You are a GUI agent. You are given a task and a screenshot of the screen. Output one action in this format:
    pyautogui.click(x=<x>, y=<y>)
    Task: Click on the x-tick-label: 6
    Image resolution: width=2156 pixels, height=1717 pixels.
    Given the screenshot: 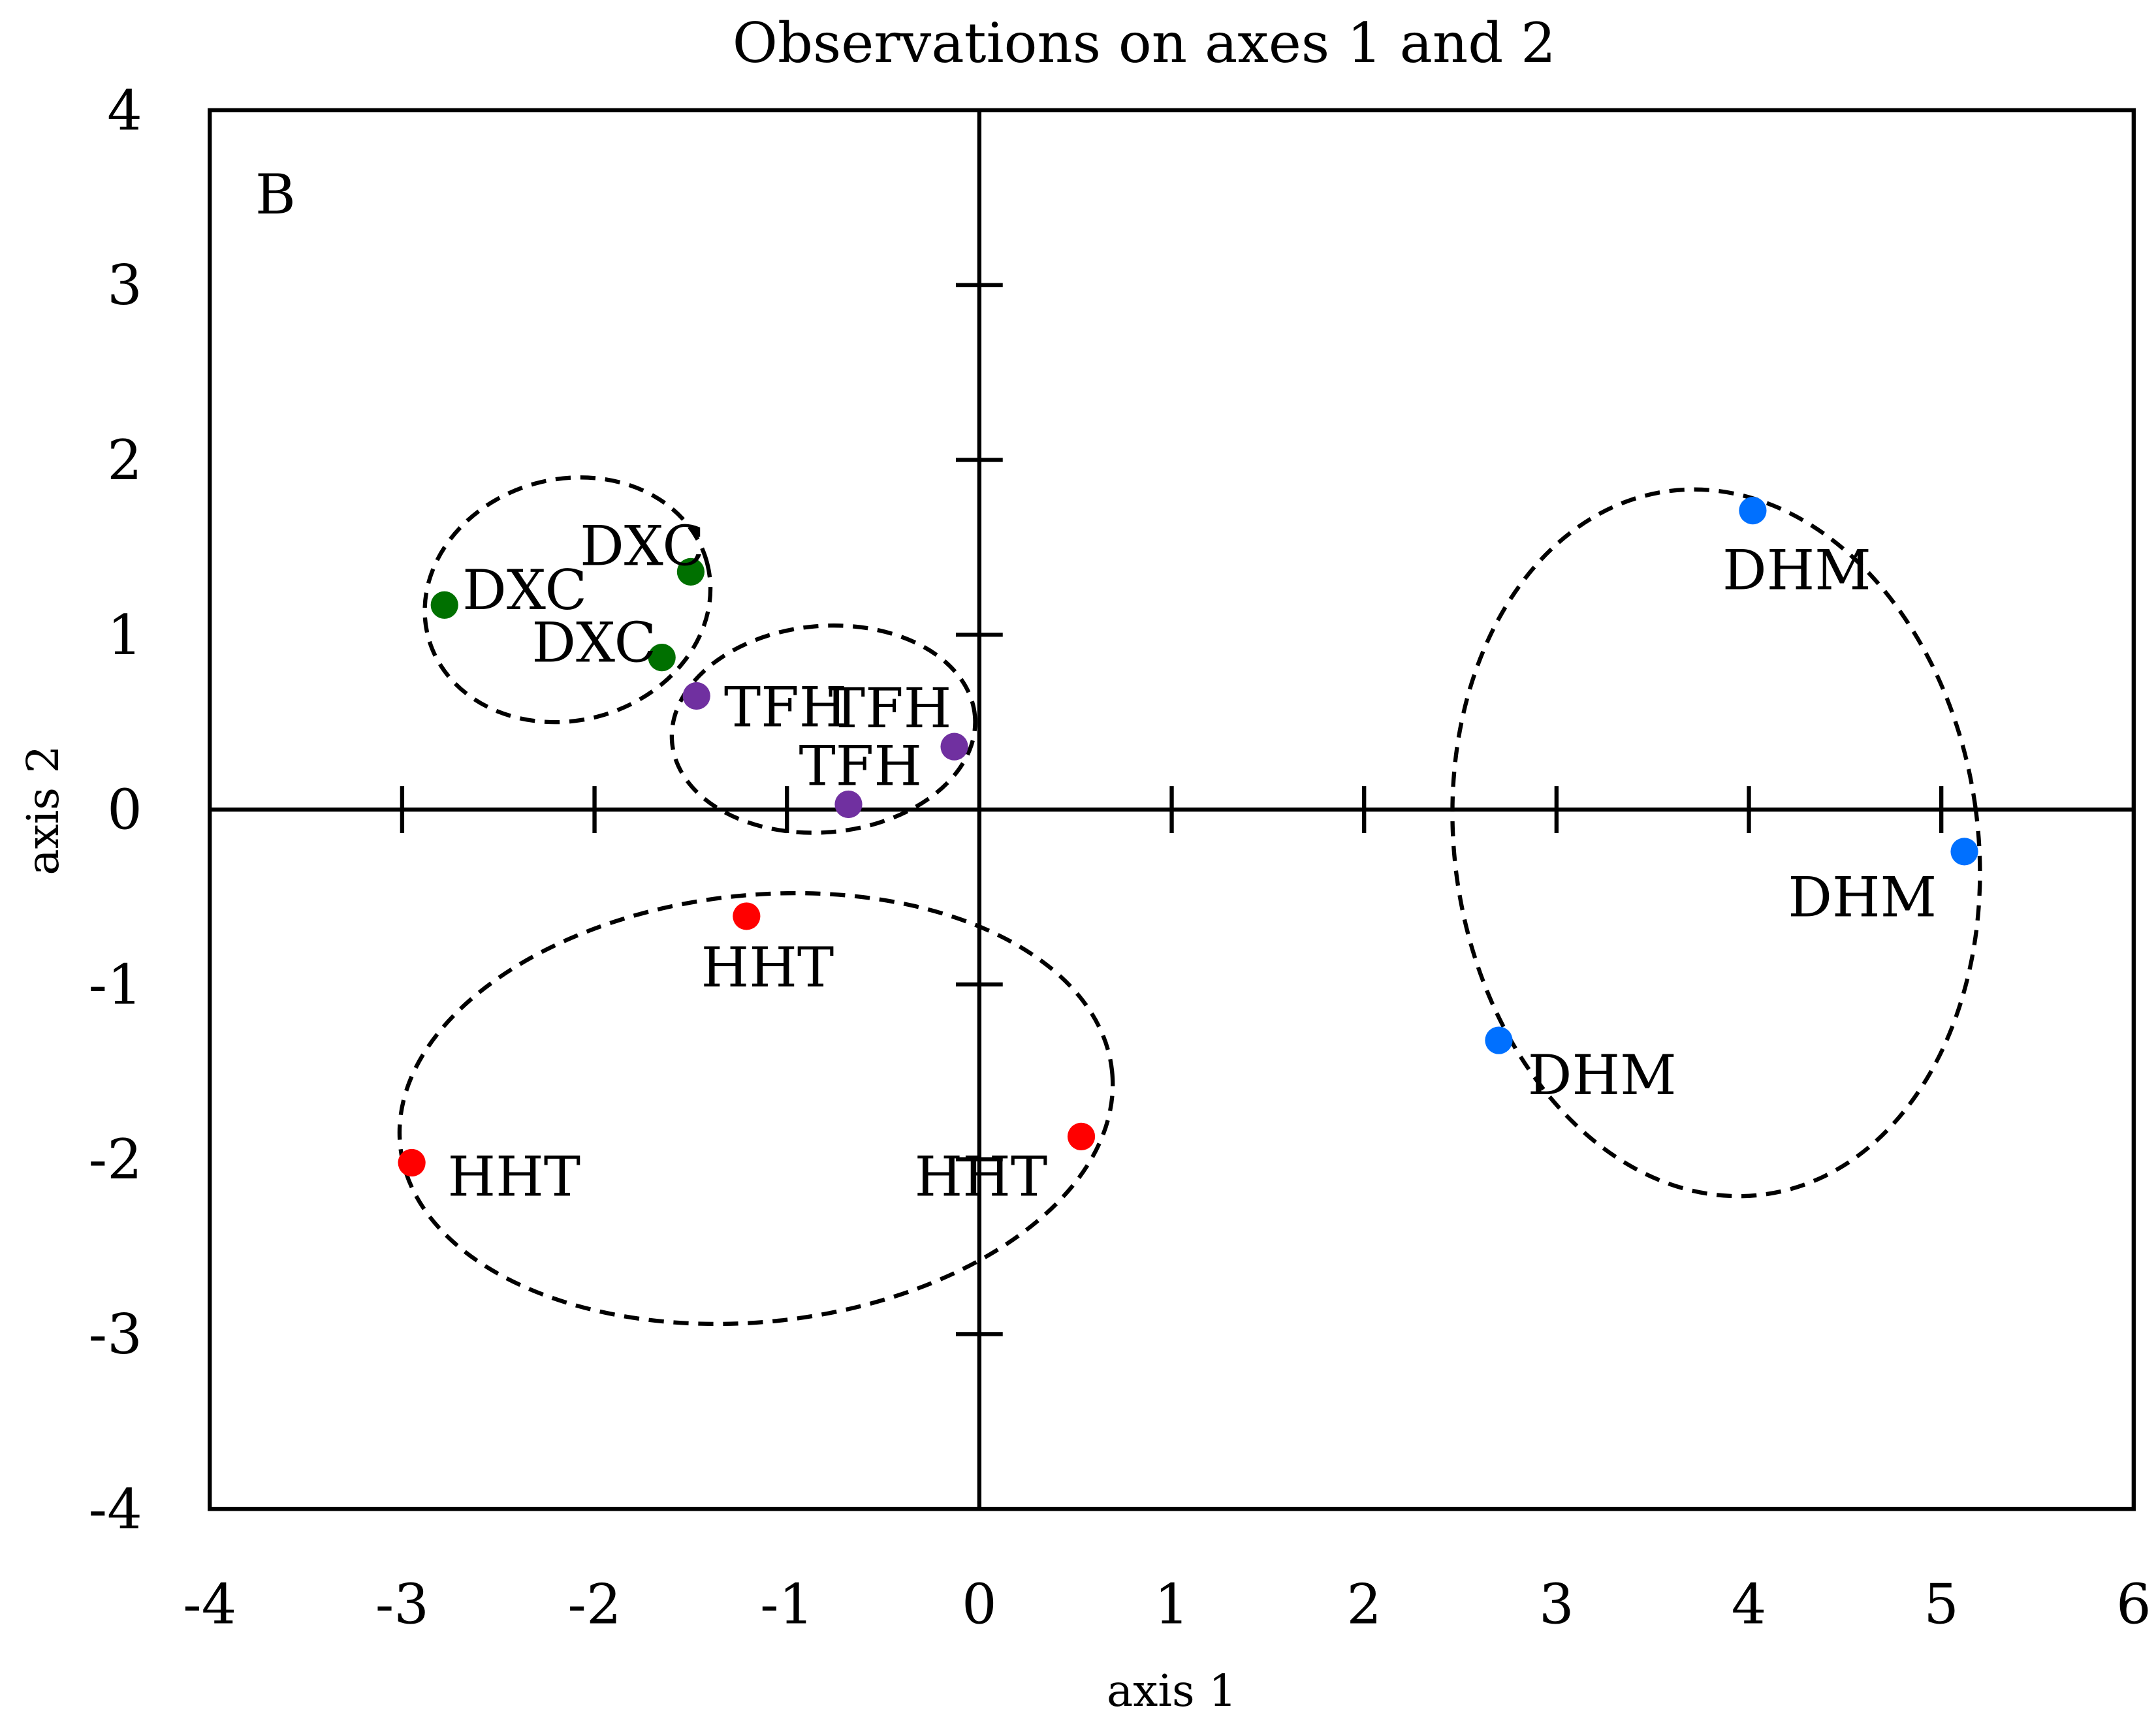 What is the action you would take?
    pyautogui.click(x=2133, y=1604)
    